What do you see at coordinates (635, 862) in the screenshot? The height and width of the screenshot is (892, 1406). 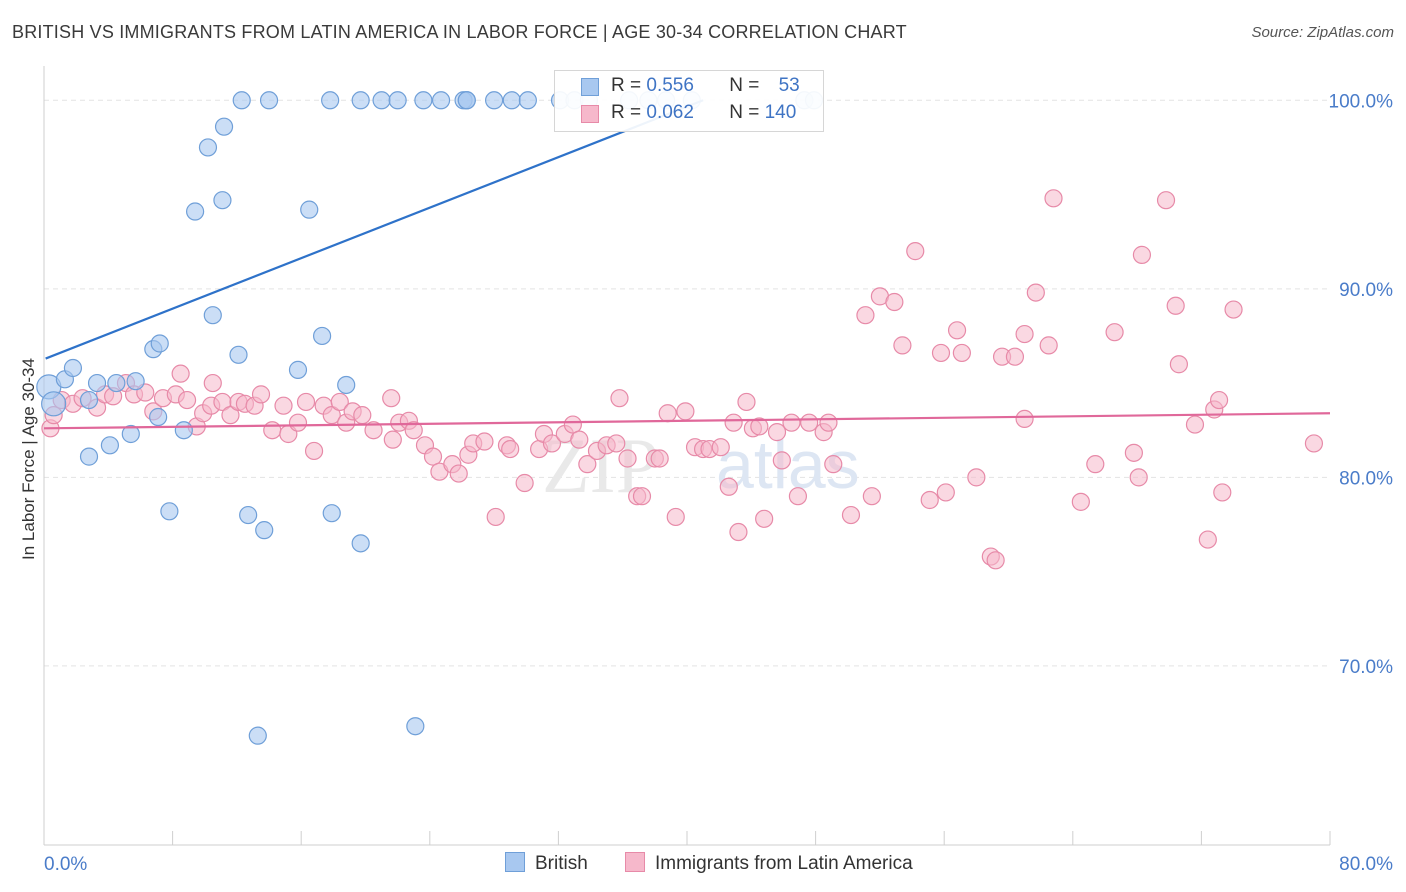 I see `bottom-legend-swatch-latin` at bounding box center [635, 862].